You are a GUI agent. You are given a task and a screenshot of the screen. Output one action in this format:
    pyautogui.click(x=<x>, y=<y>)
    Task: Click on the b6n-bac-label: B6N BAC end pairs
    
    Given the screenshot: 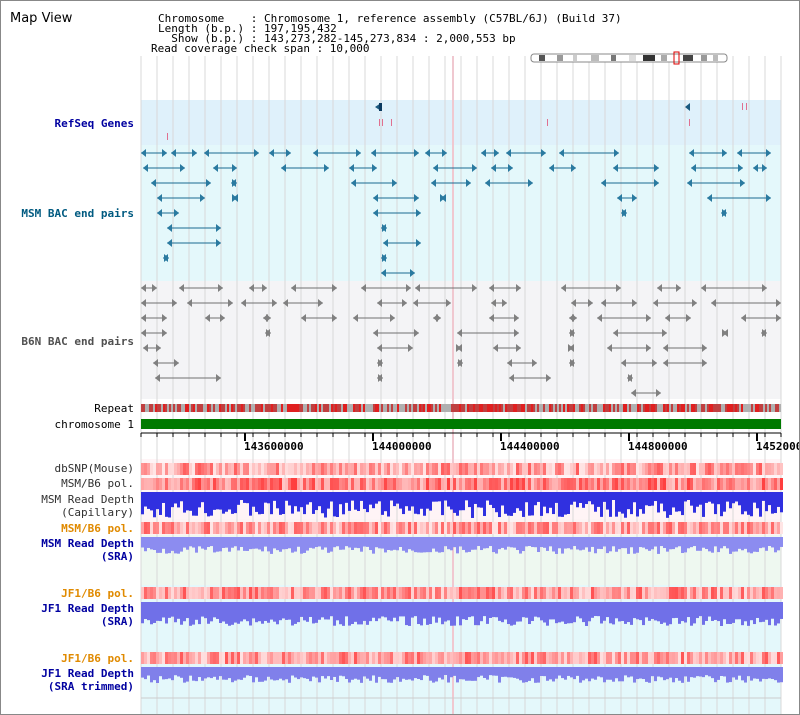 What is the action you would take?
    pyautogui.click(x=77, y=341)
    